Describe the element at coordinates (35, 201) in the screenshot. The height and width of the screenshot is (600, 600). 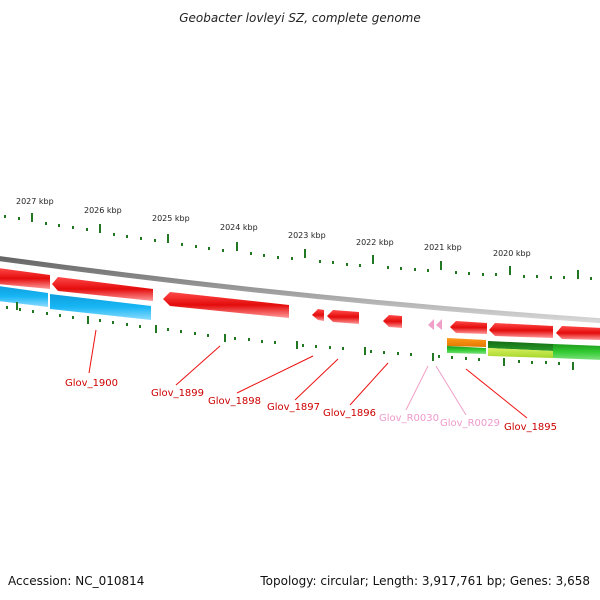
I see `kbp-label: 2027 kbp` at that location.